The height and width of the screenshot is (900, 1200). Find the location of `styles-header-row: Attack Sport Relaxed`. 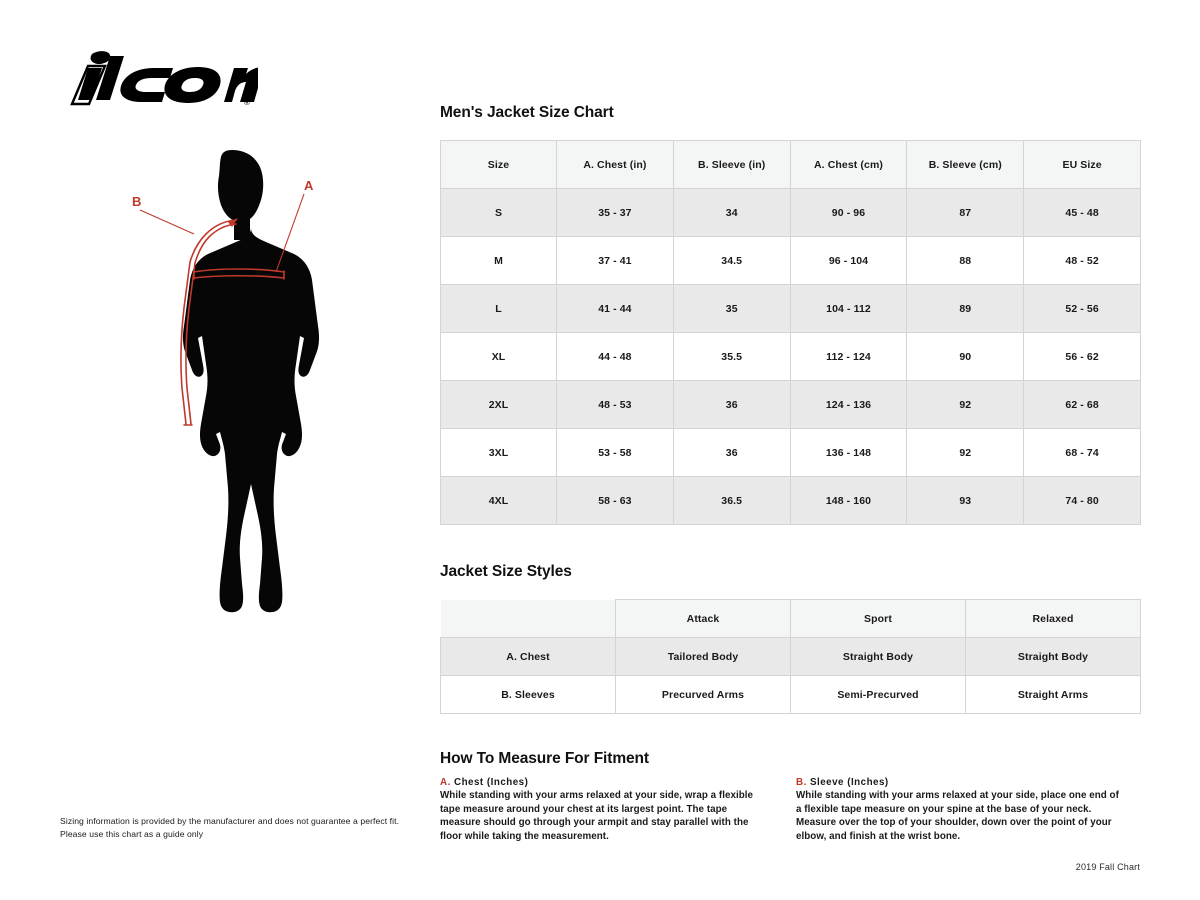

styles-header-row: Attack Sport Relaxed is located at coordinates (790, 618).